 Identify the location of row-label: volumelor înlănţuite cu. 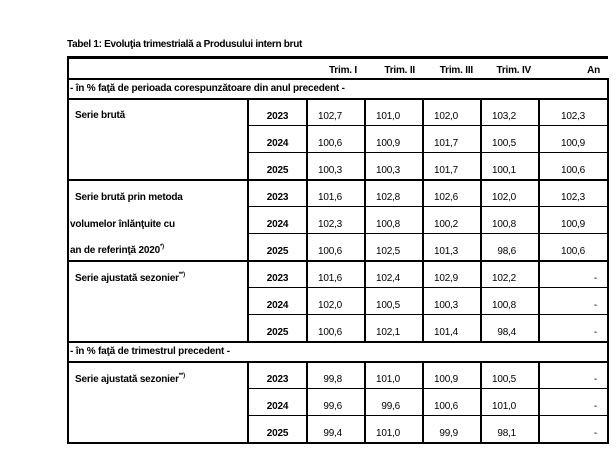
(158, 220).